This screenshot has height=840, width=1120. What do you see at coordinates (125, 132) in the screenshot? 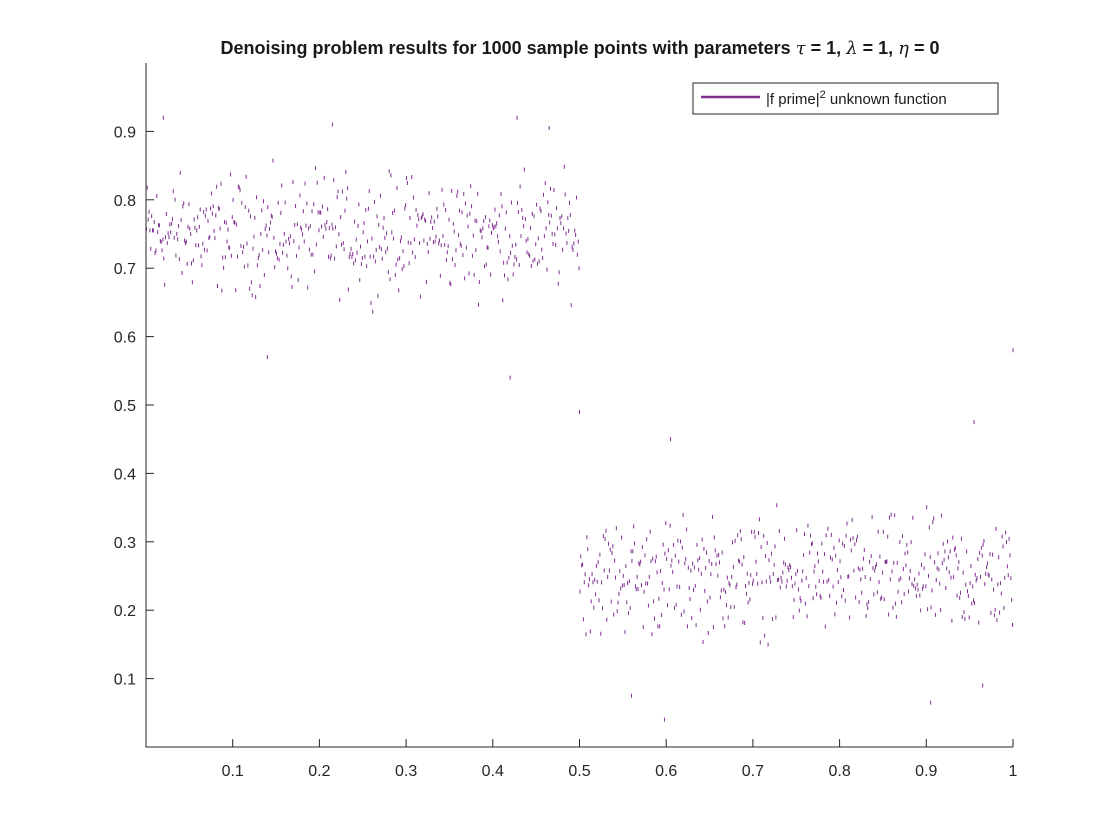
I see `y-tick-label: 0.9` at bounding box center [125, 132].